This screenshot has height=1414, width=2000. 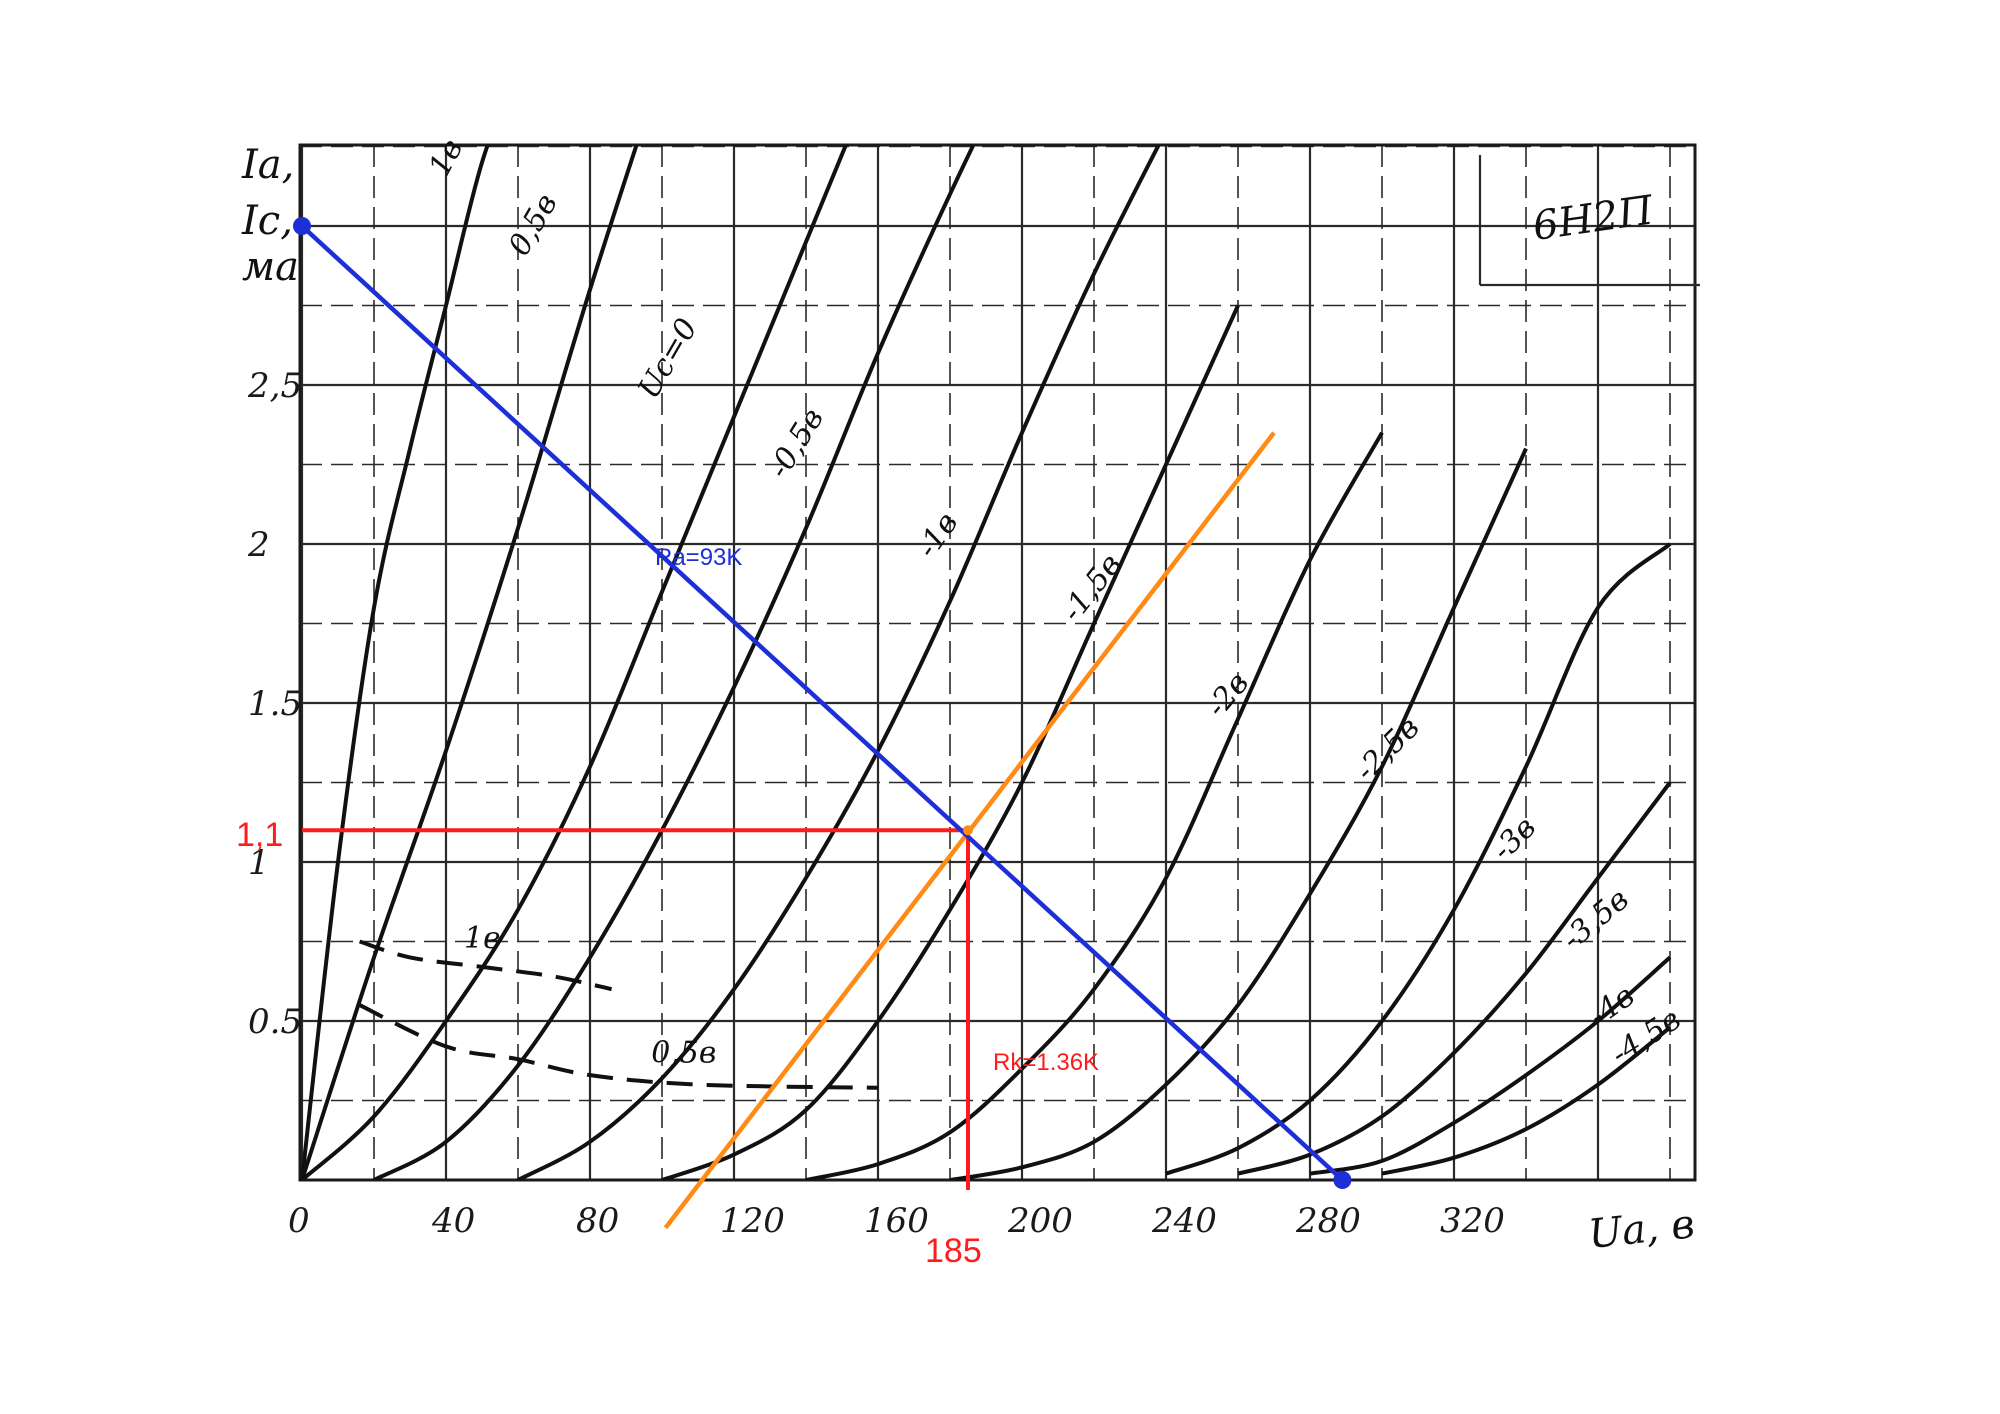 I want to click on load-line-start-dot, so click(x=302, y=226).